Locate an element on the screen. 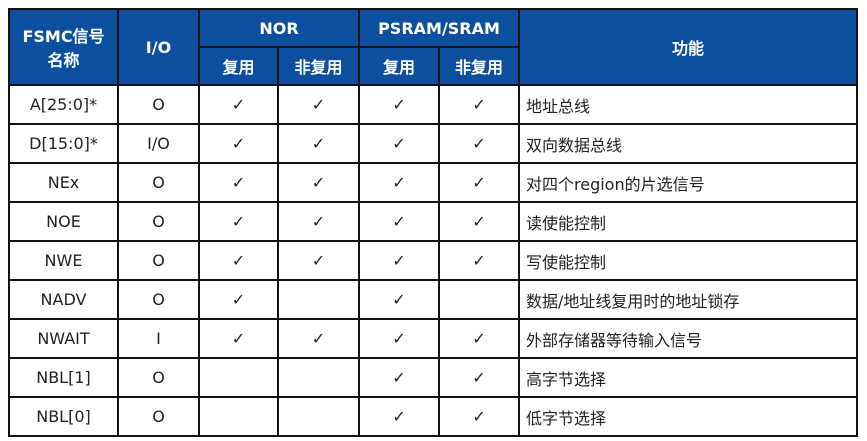 This screenshot has width=867, height=441. table-row: NOE O ✓ ✓ ✓ ✓ 读使能控制 is located at coordinates (433, 221).